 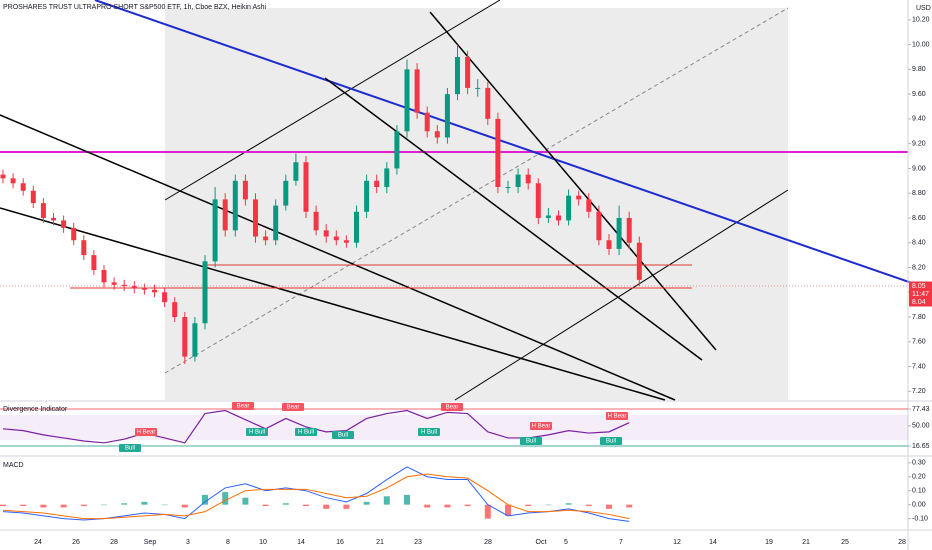 What do you see at coordinates (919, 477) in the screenshot?
I see `y-tick-label: 0.20` at bounding box center [919, 477].